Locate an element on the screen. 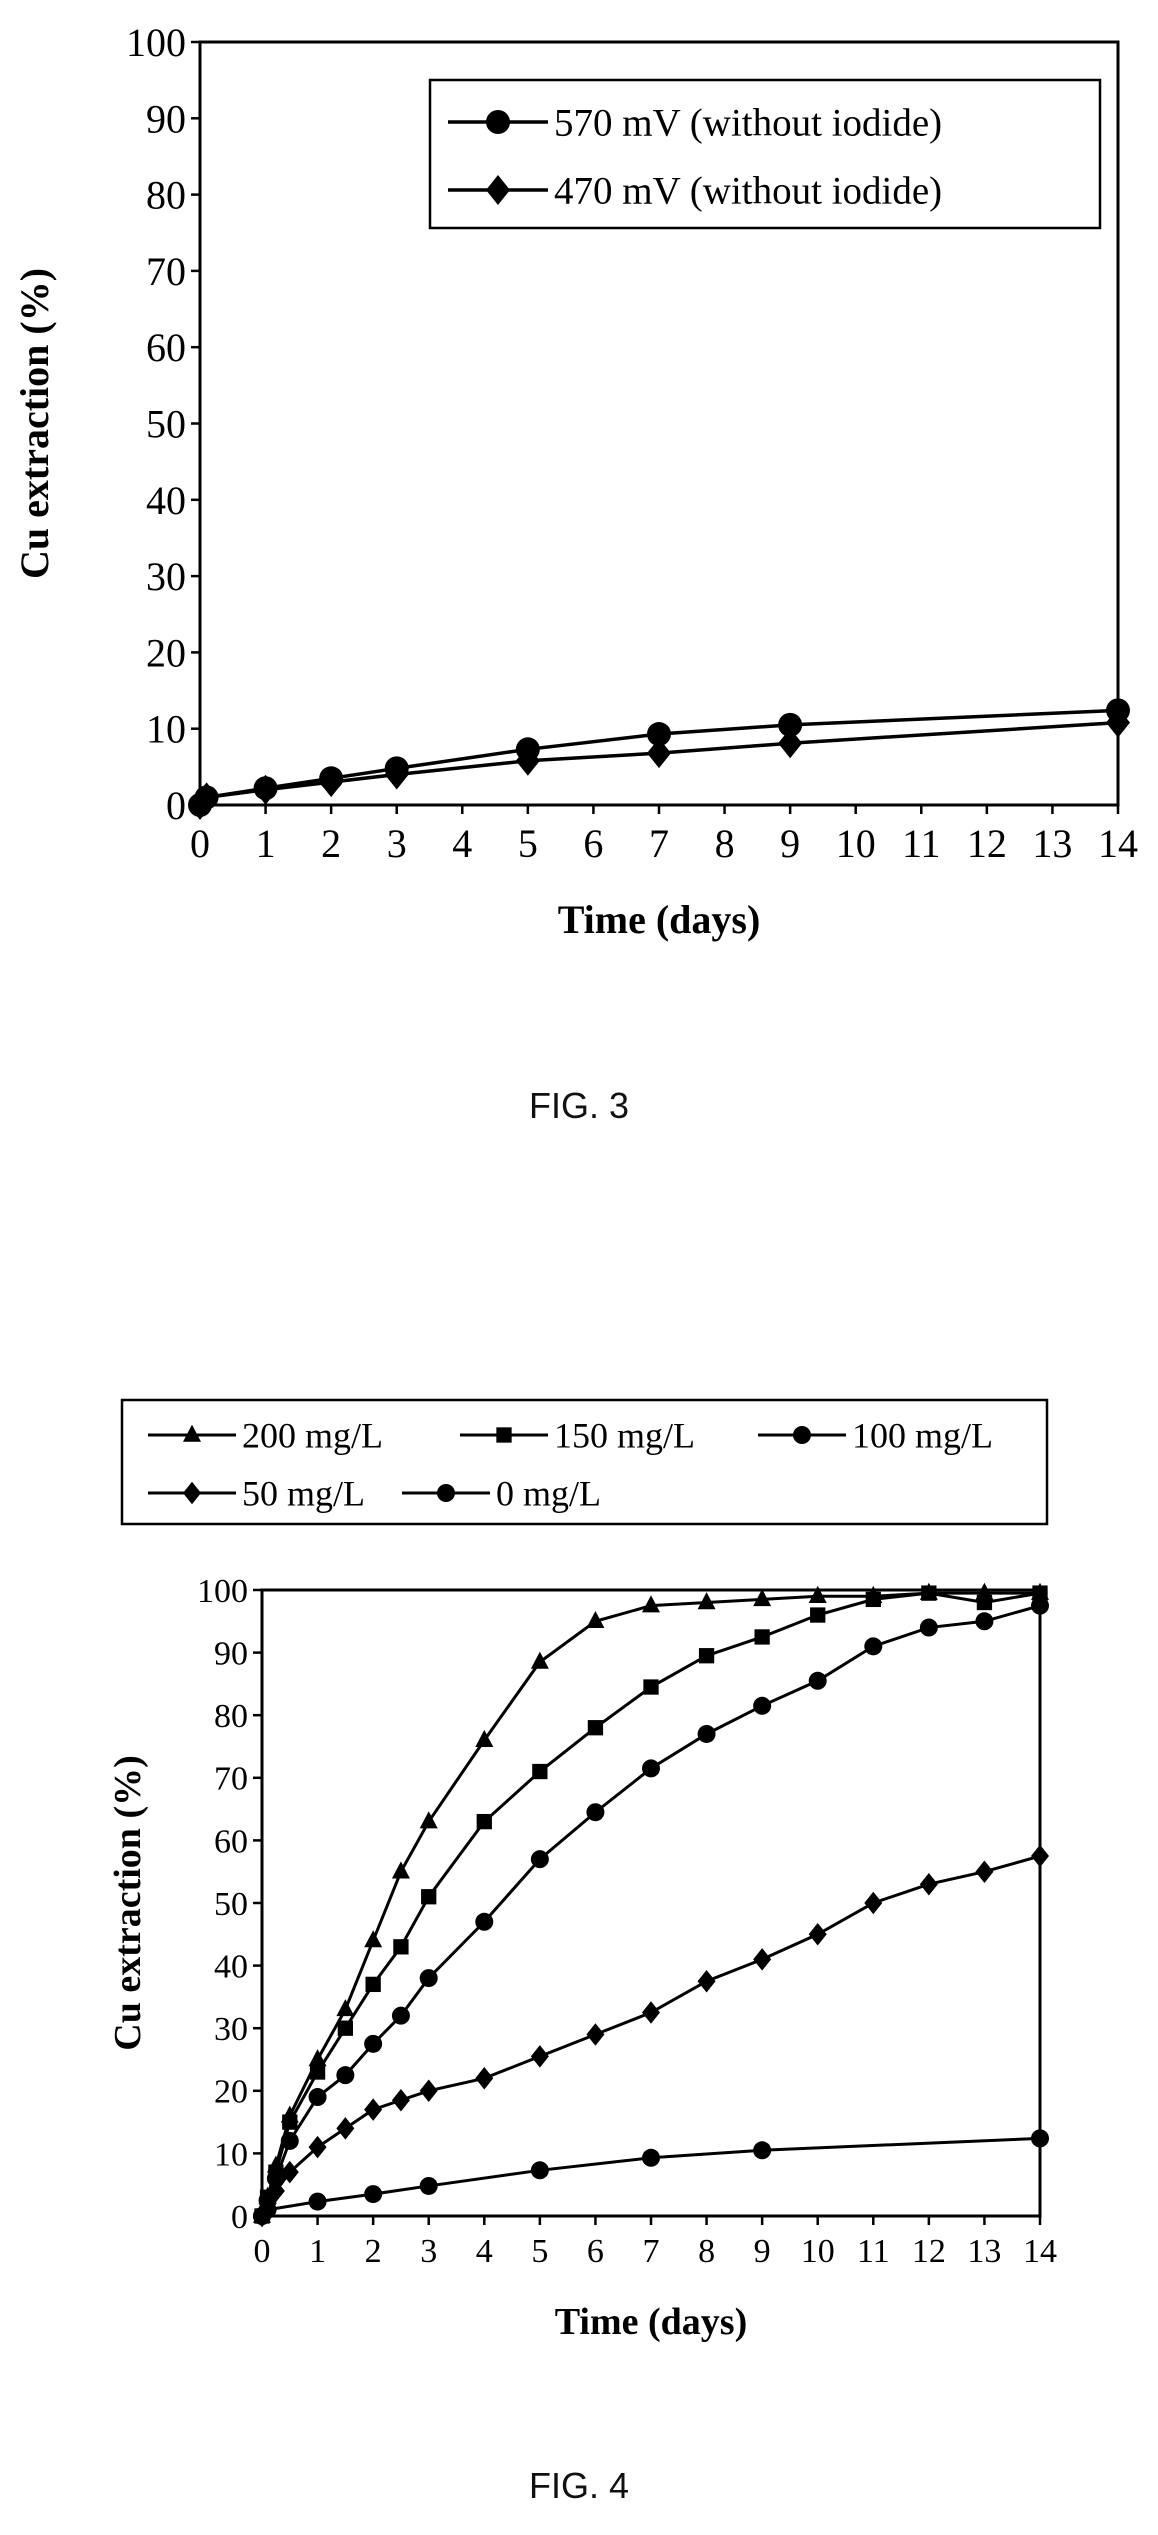 This screenshot has height=2535, width=1158. legend-item: 50 mg/L is located at coordinates (256, 1494).